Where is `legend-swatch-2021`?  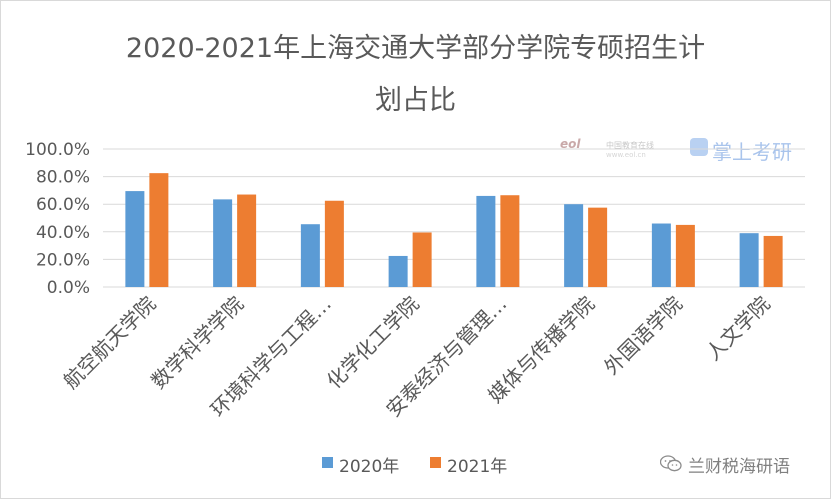
legend-swatch-2021 is located at coordinates (435, 462).